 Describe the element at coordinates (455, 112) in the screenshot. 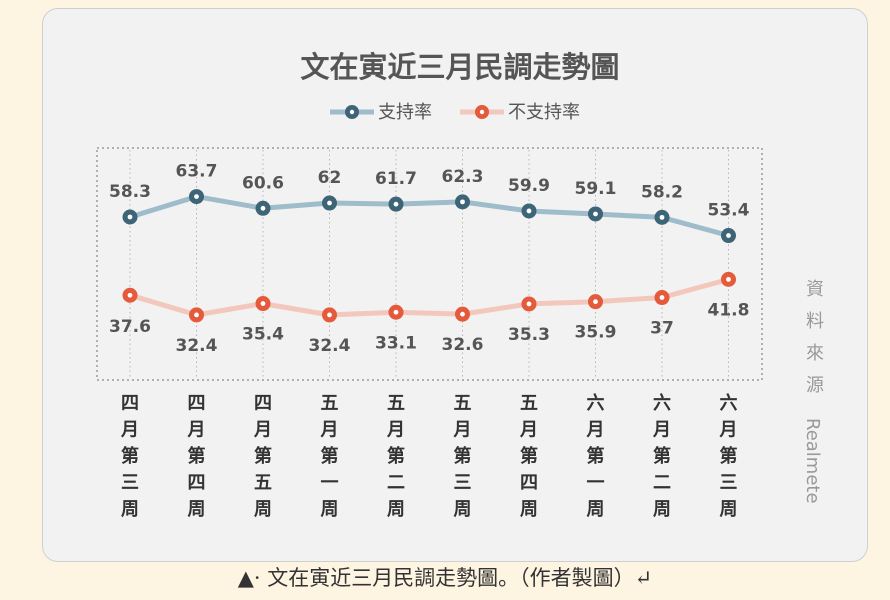

I see `chart-legend: 支持率 不支持率` at that location.